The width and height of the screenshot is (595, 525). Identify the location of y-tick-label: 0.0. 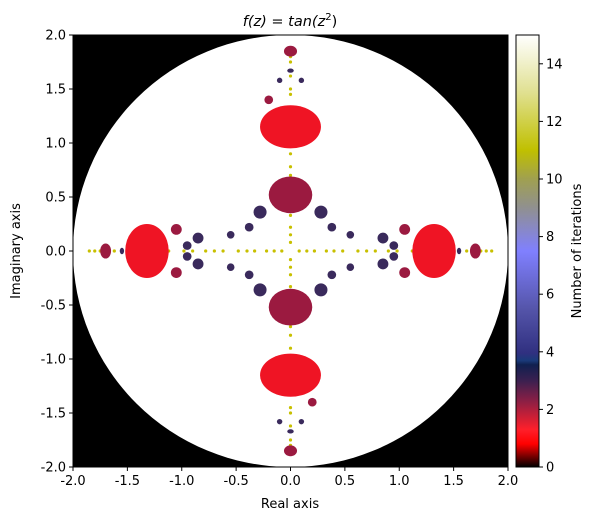
(55, 252).